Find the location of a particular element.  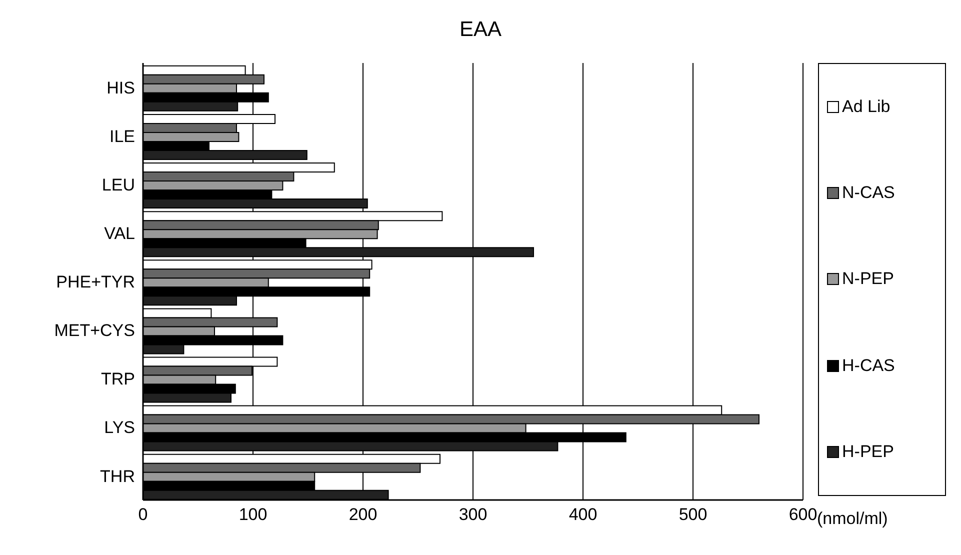

x-tick-label: 200 is located at coordinates (363, 514).